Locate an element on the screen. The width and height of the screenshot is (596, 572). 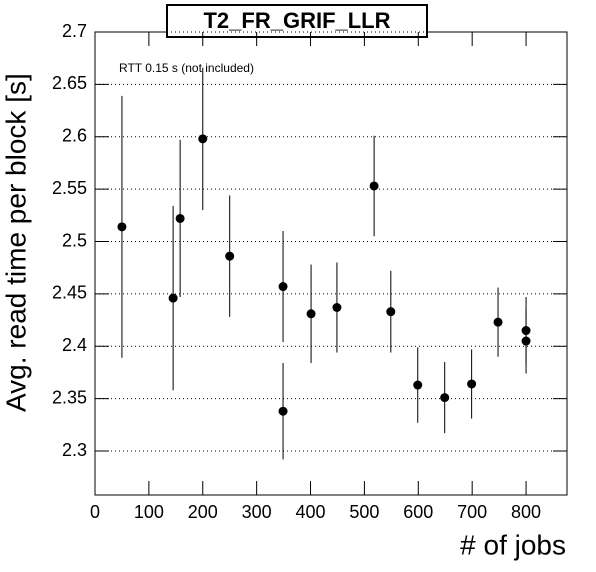
annotation: RTT 0.15 s (not included) is located at coordinates (186, 68).